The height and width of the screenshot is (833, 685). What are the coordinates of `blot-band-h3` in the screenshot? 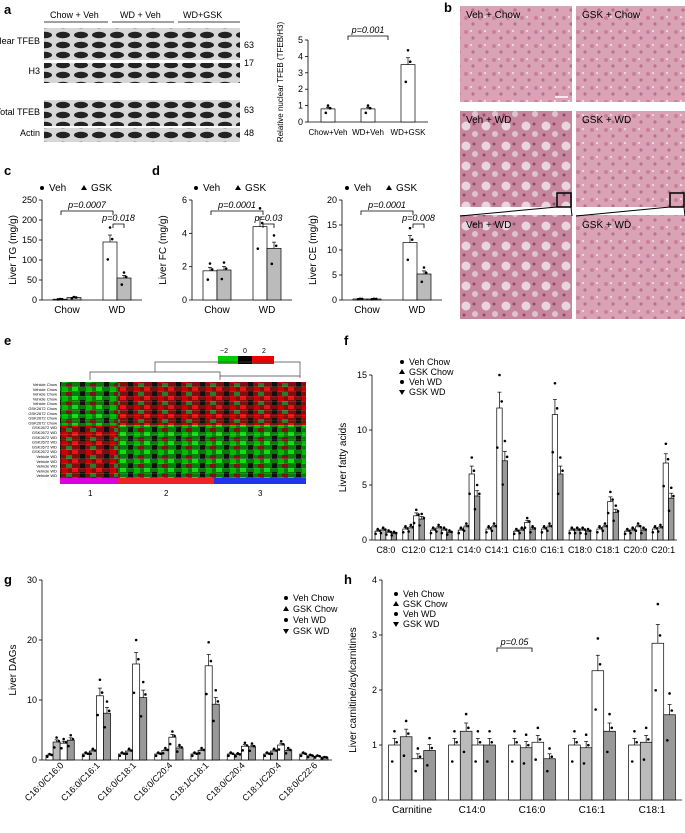 It's located at (142, 73).